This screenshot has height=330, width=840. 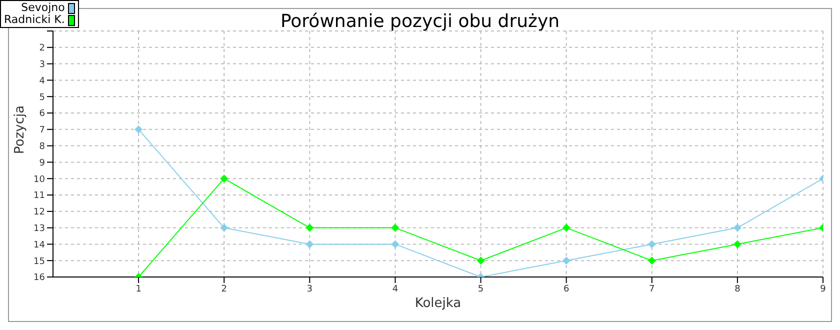 I want to click on legend-label: Sevojno, so click(x=43, y=7).